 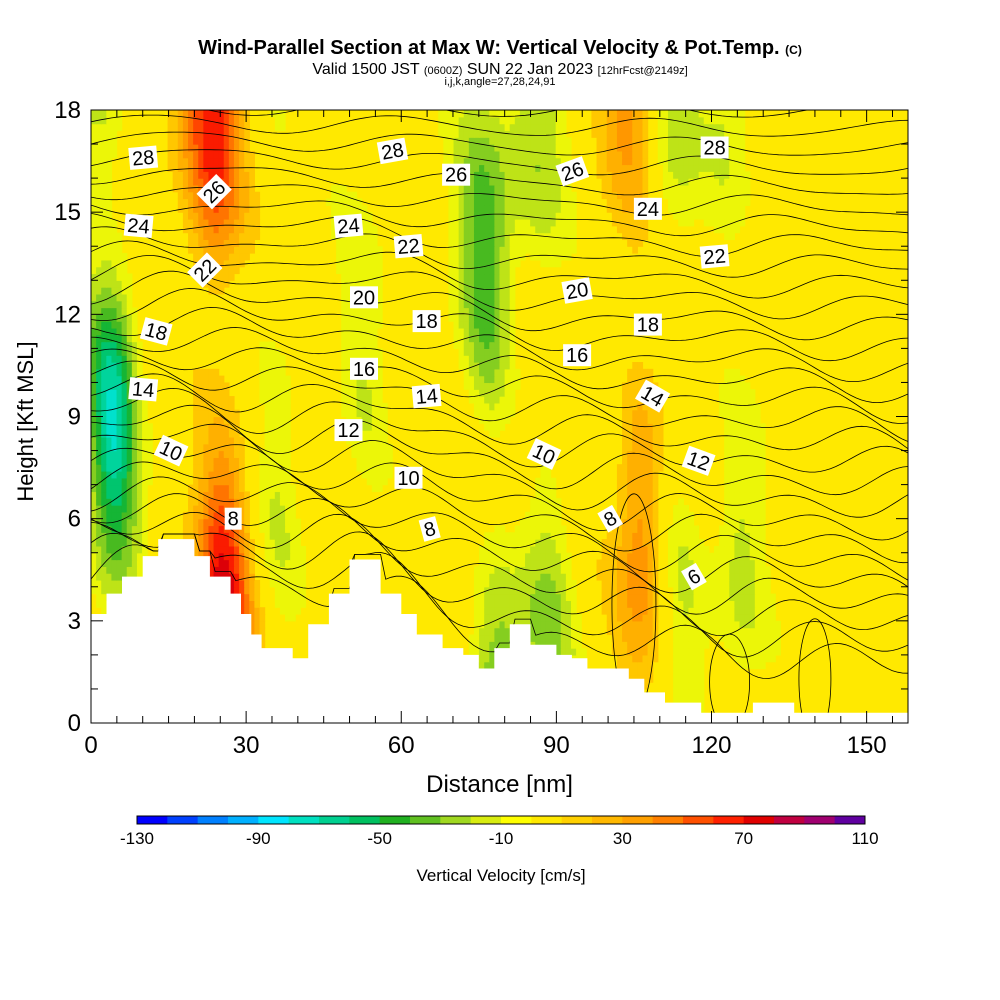 I want to click on valid-date: SUN 22 Jan 2023, so click(x=530, y=69).